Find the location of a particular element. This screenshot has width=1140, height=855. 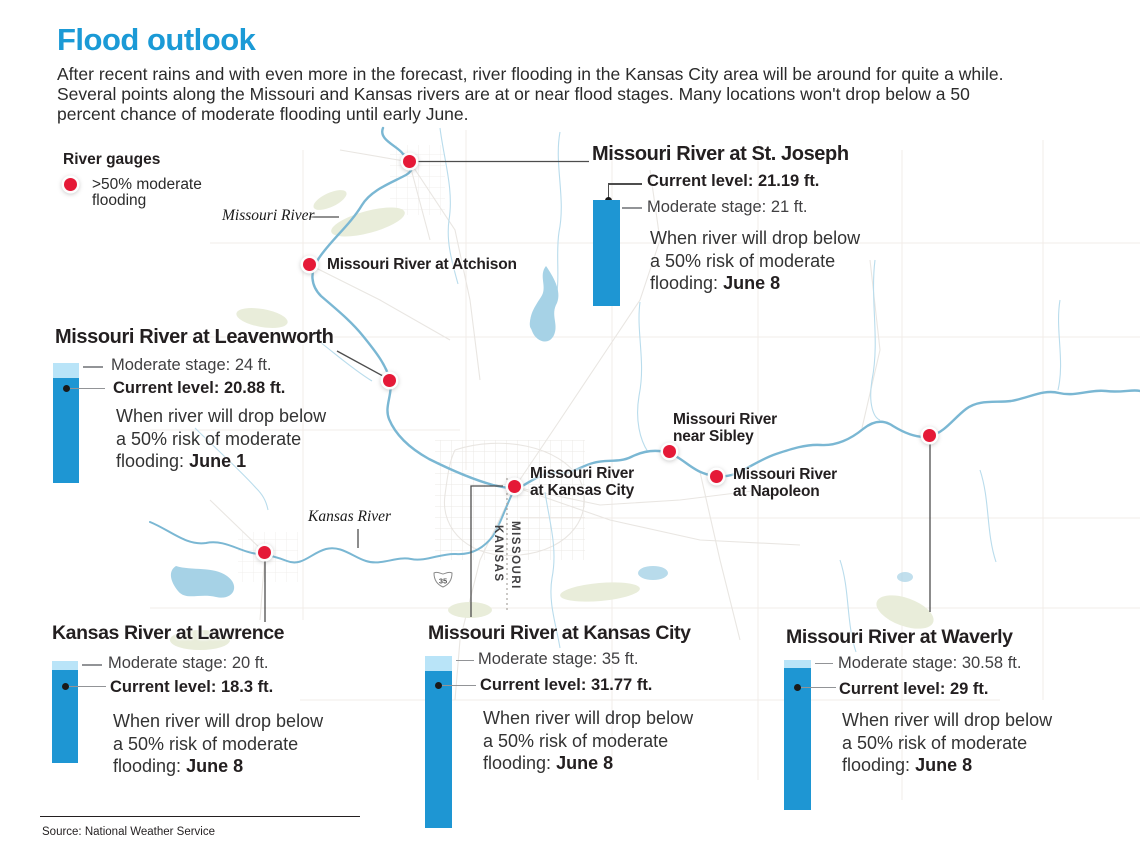

gauge-title: Missouri River at Leavenworth is located at coordinates (194, 337).